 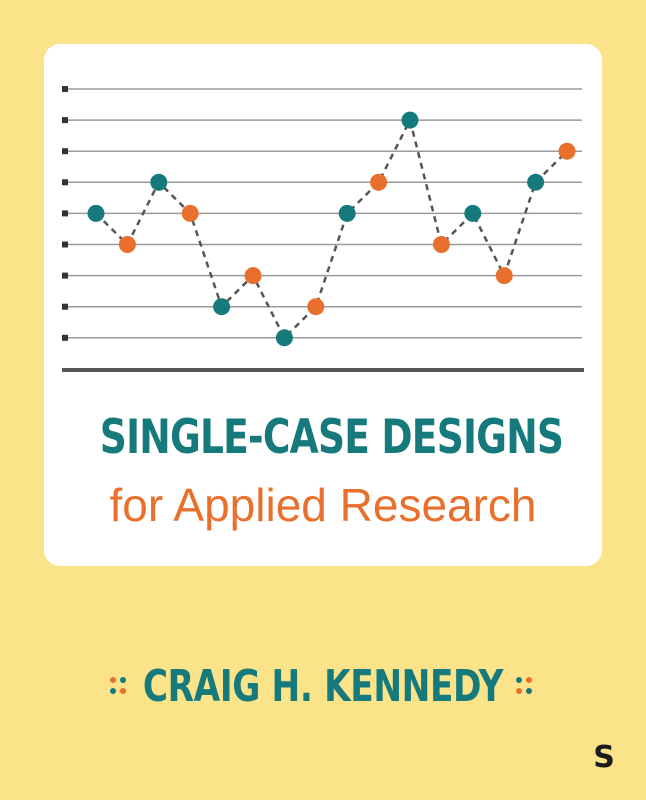 What do you see at coordinates (122, 686) in the screenshot?
I see `dots-ornament-left-icon` at bounding box center [122, 686].